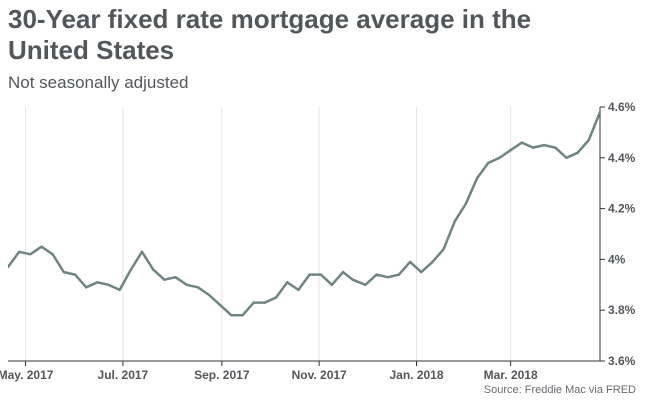 This screenshot has height=412, width=646. What do you see at coordinates (622, 158) in the screenshot?
I see `y-tick-label: 4.4%` at bounding box center [622, 158].